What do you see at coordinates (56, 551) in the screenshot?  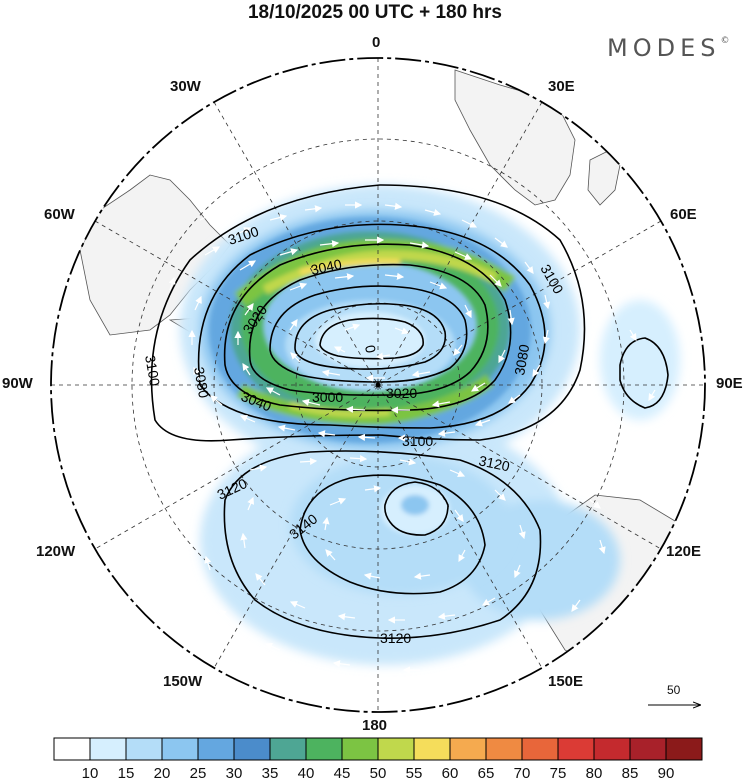 I see `meridian-label: 120W` at bounding box center [56, 551].